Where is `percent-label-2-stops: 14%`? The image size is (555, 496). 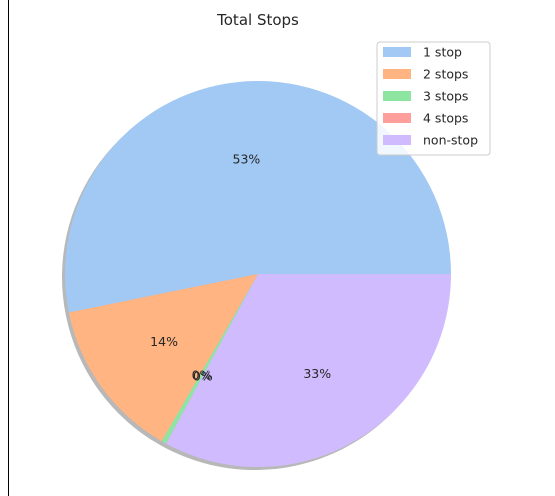 percent-label-2-stops: 14% is located at coordinates (164, 341).